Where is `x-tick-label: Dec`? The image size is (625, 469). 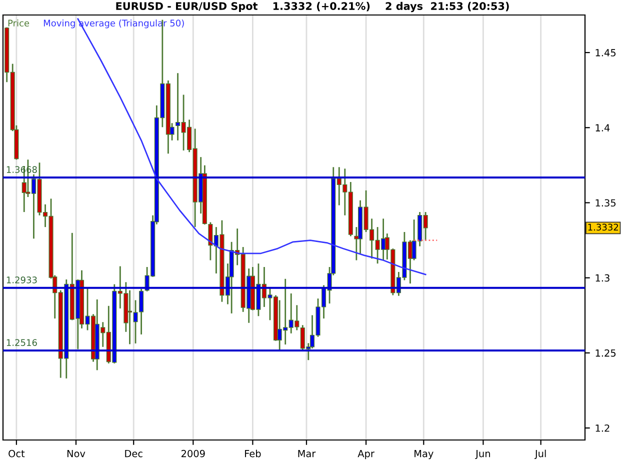 x-tick-label: Dec is located at coordinates (133, 454).